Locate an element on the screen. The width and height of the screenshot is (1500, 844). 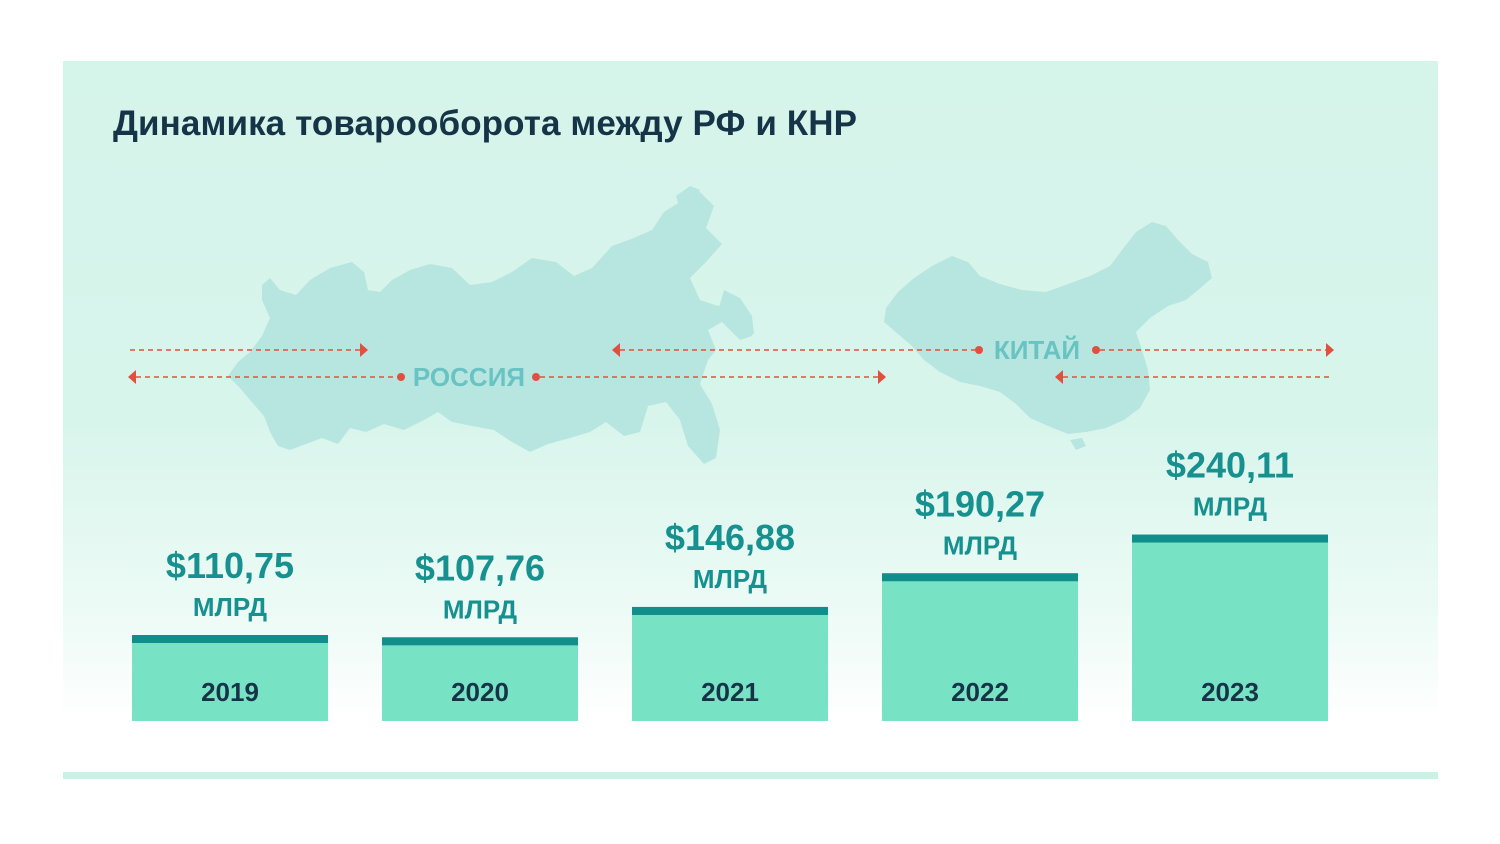
bar-year-label: 2020 is located at coordinates (480, 692).